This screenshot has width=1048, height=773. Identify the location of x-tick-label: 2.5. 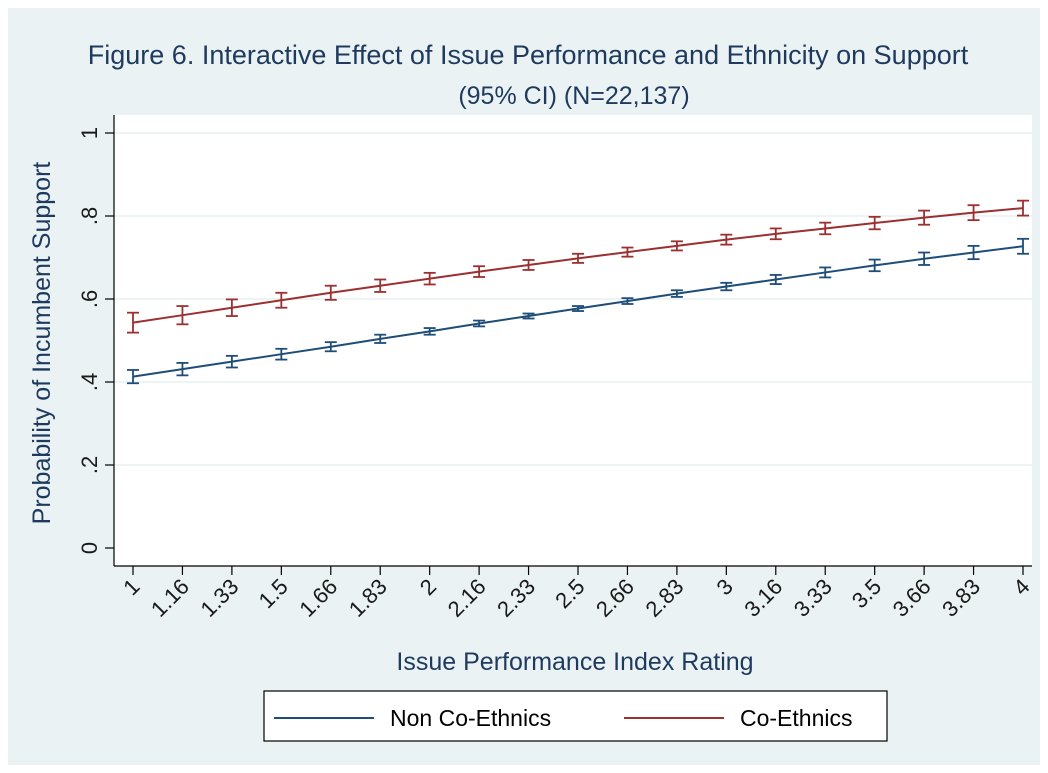
(569, 593).